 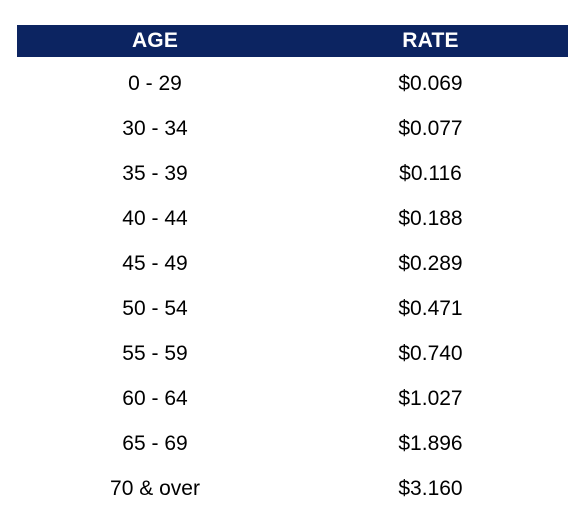 What do you see at coordinates (430, 263) in the screenshot?
I see `rate-cell: $0.289` at bounding box center [430, 263].